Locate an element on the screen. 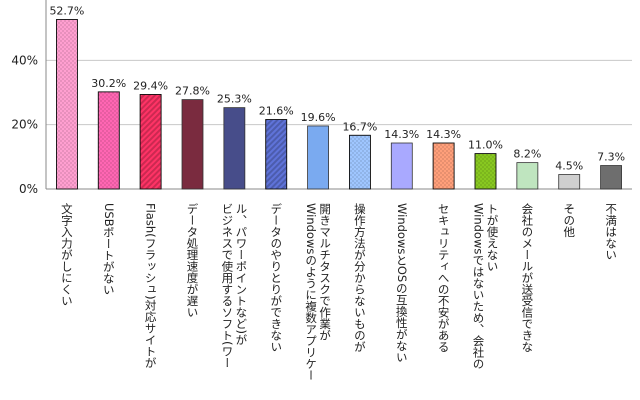 The height and width of the screenshot is (400, 640). category-label: ル、パワーポイントなど)が is located at coordinates (241, 274).